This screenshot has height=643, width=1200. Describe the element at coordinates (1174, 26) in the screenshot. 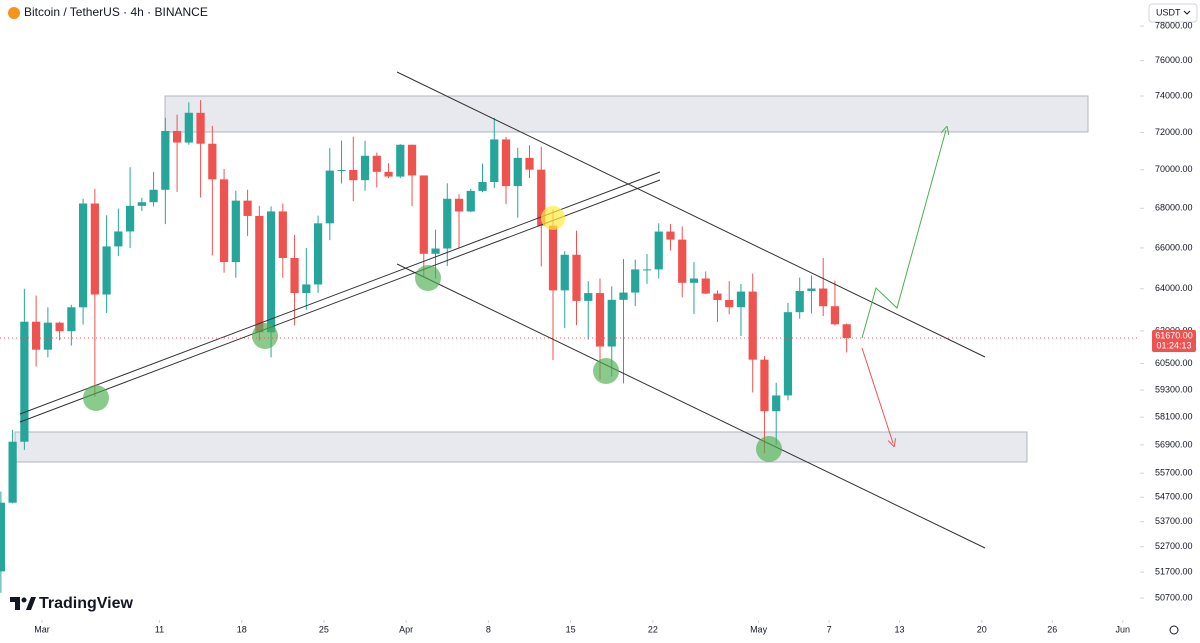

I see `y-tick-label: 78000.00` at that location.